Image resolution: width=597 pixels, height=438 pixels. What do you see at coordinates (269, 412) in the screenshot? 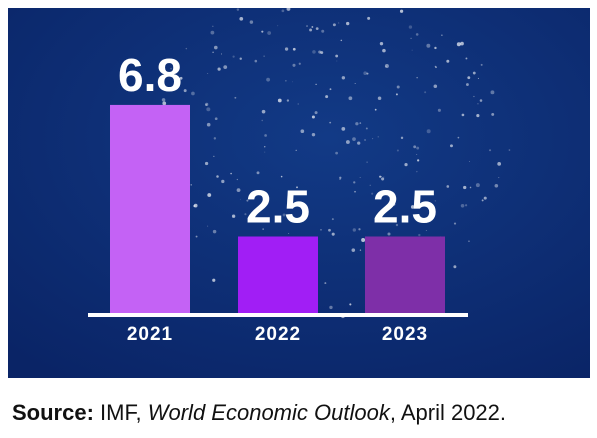
I see `source-publication: World Economic Outlook` at bounding box center [269, 412].